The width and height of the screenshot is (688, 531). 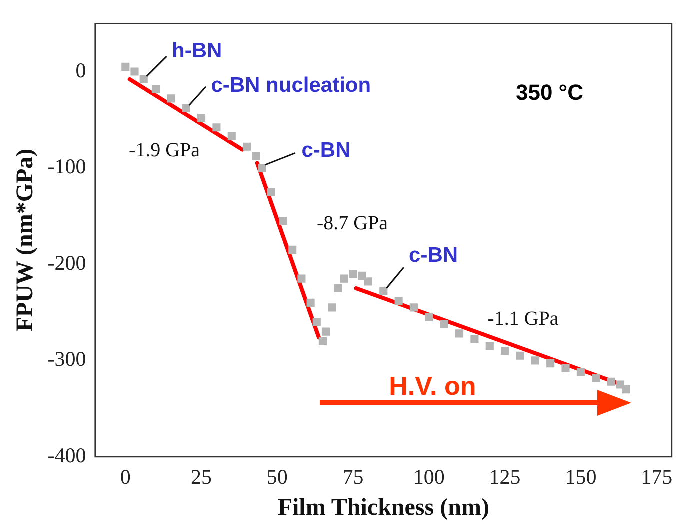 What do you see at coordinates (581, 477) in the screenshot?
I see `x-tick-label: 150` at bounding box center [581, 477].